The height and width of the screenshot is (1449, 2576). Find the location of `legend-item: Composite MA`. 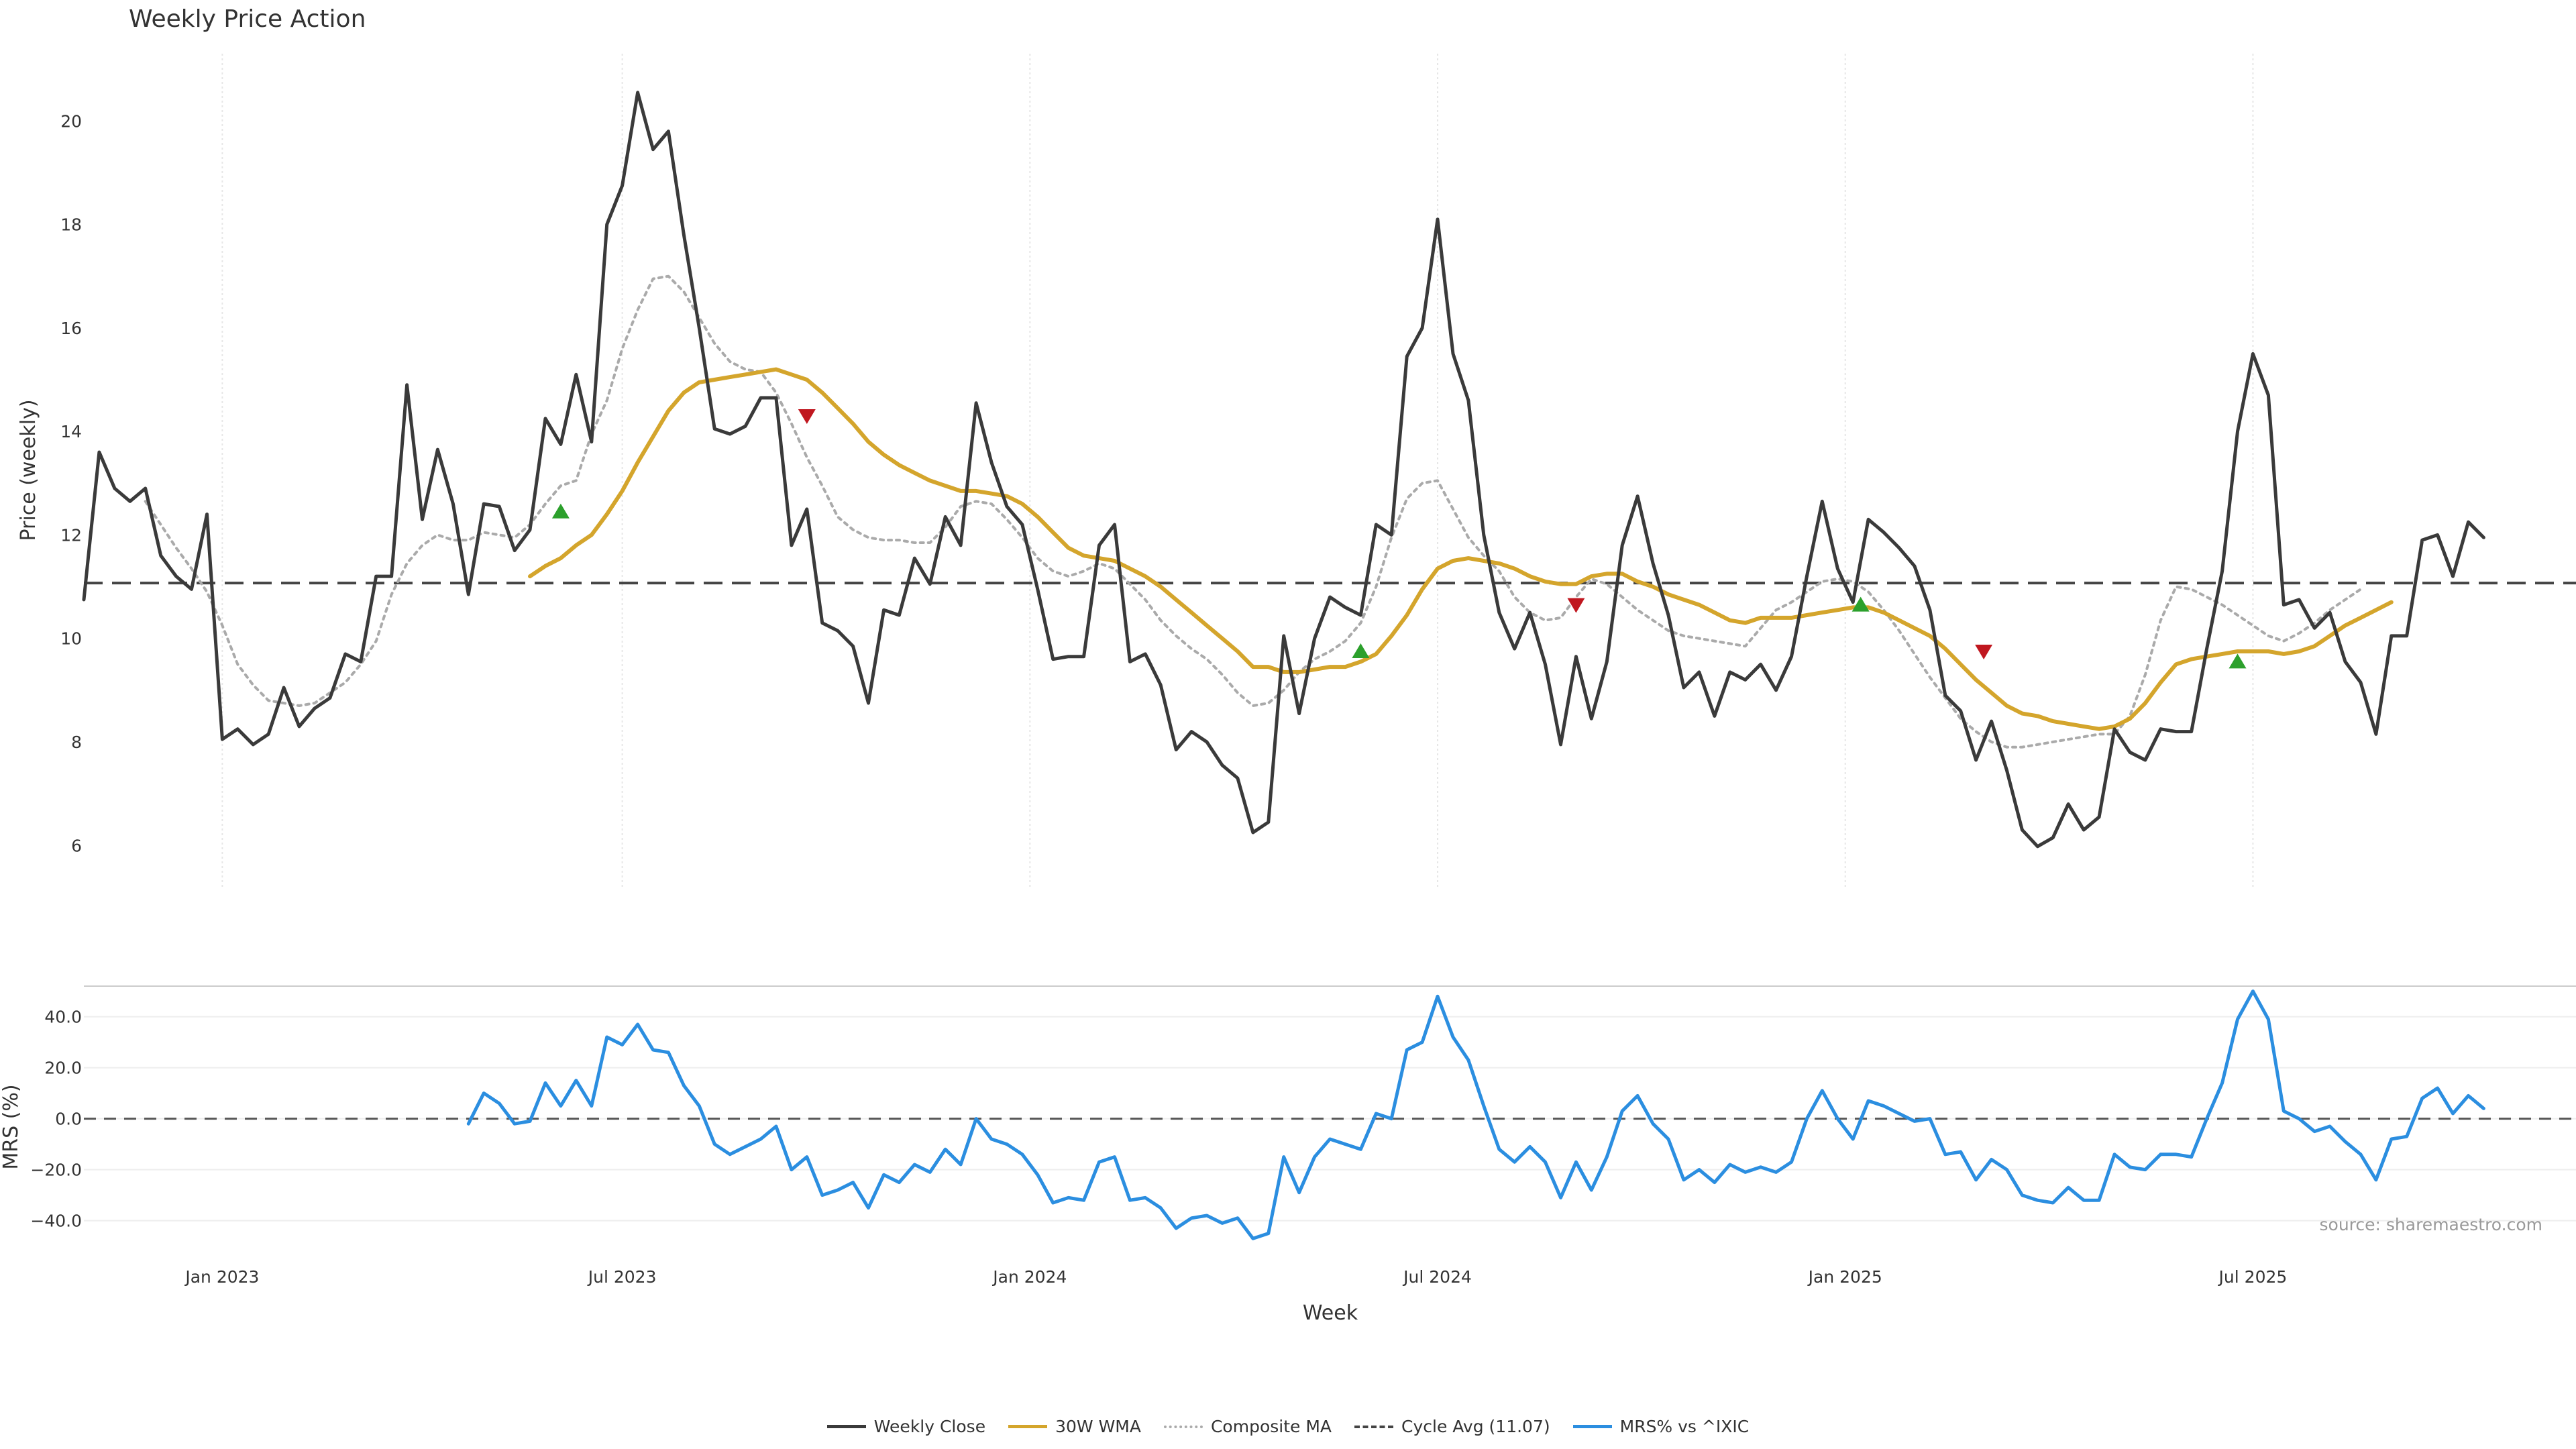

legend-item: Composite MA is located at coordinates (1247, 1426).